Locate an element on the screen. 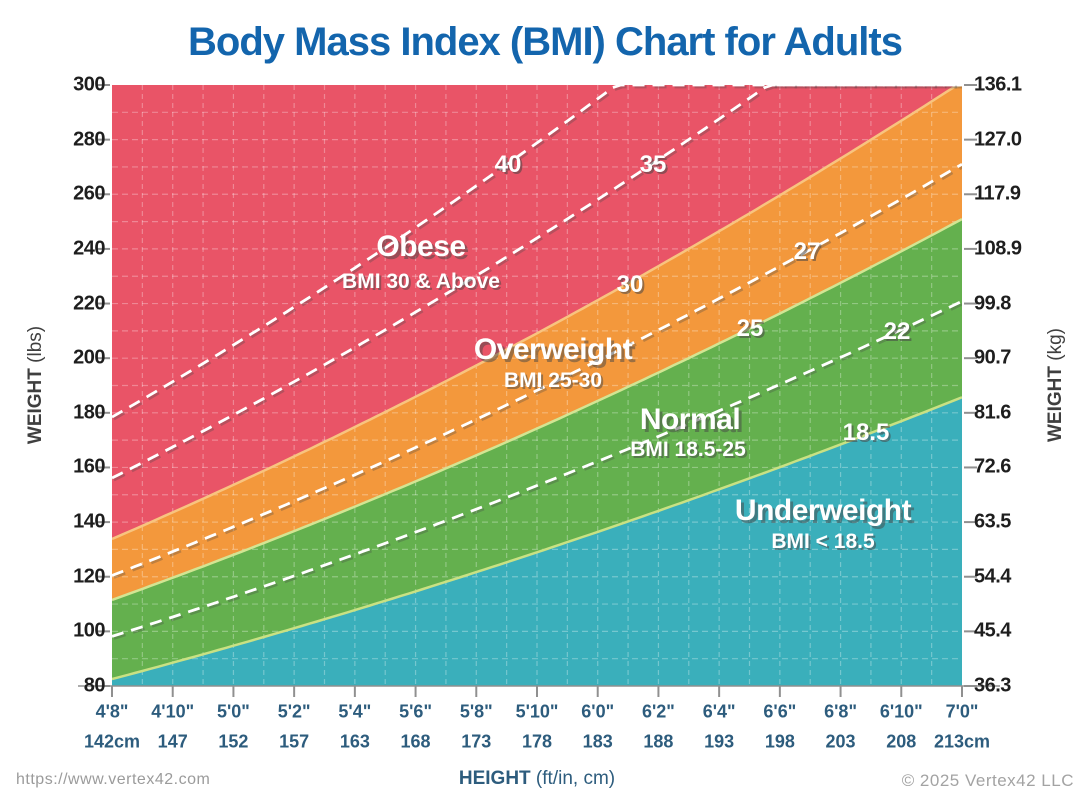  chart-title: Body Mass Index (BMI) Chart for Adults is located at coordinates (545, 42).